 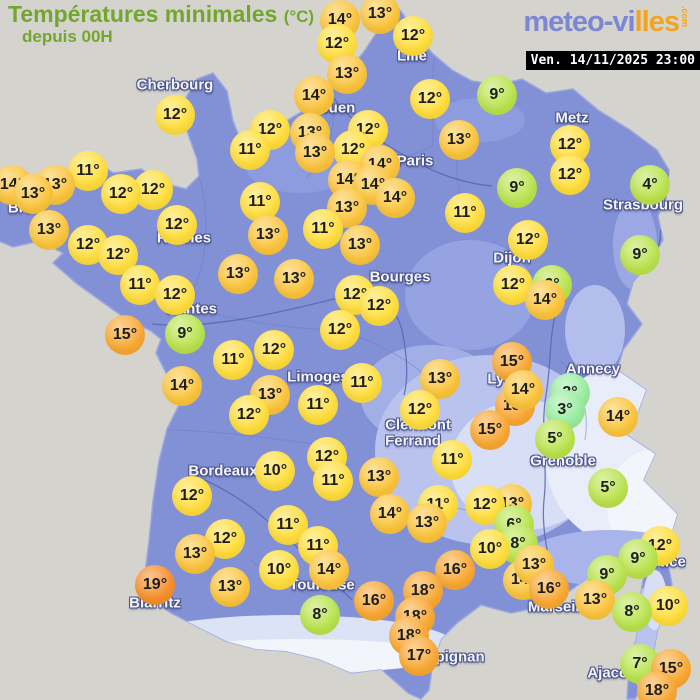 I want to click on map-header: Températures minimales (°C) depuis 00H, so click(x=161, y=24).